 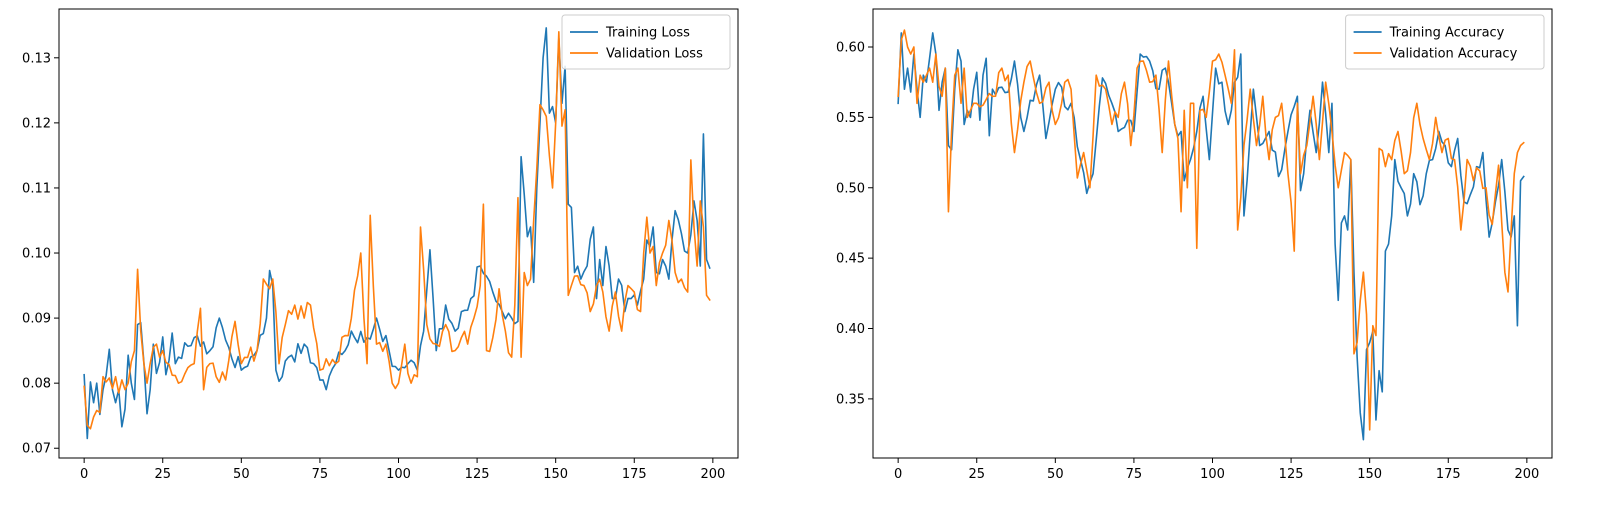 I want to click on y-tick-label: 0.10, so click(x=36, y=254).